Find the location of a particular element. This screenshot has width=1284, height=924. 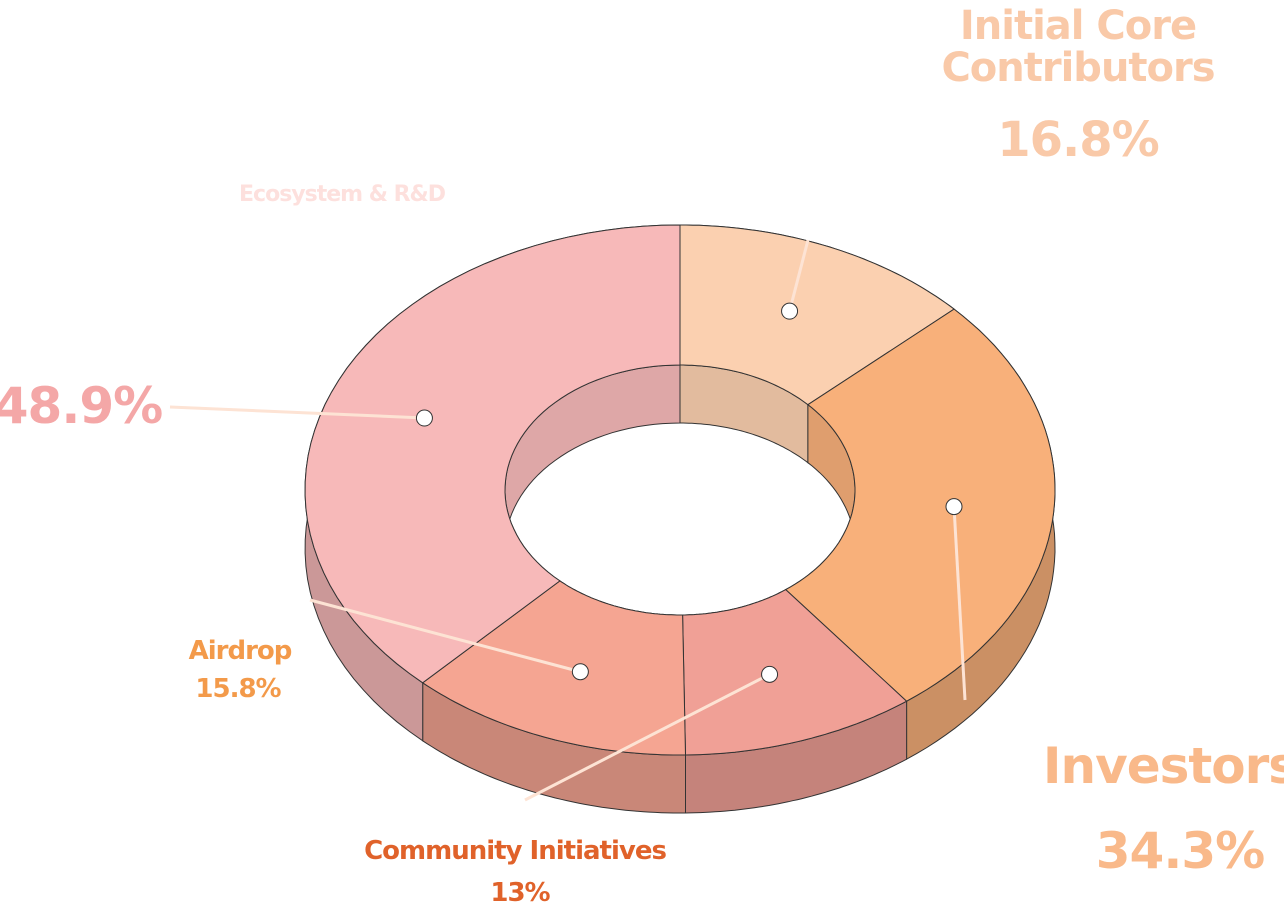

value-label: 15.8% is located at coordinates (238, 689).